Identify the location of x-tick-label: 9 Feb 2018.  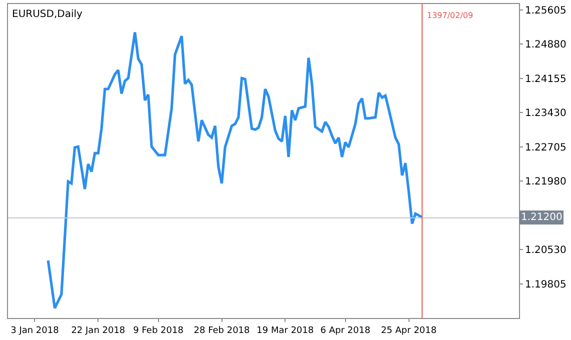
(158, 331).